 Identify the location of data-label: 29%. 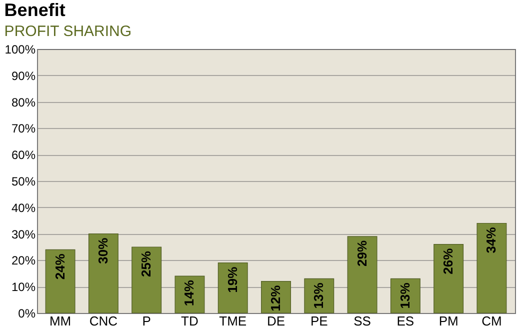
(362, 253).